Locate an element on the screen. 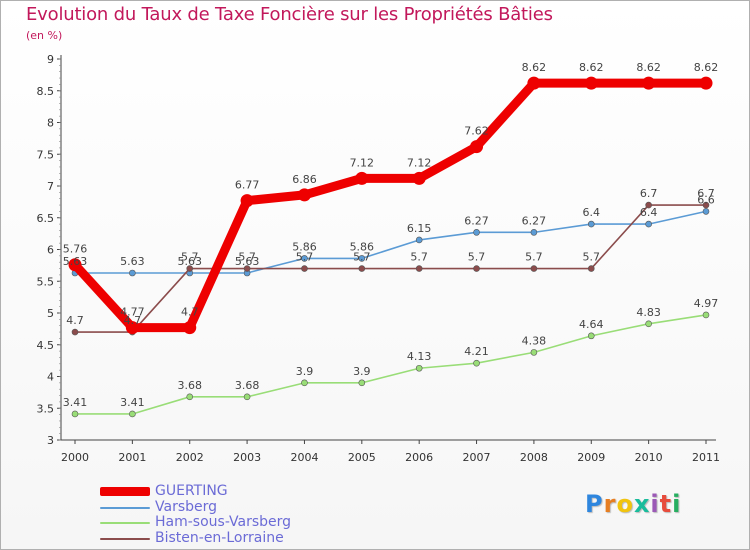  y-tick-label: 6.5 is located at coordinates (46, 218).